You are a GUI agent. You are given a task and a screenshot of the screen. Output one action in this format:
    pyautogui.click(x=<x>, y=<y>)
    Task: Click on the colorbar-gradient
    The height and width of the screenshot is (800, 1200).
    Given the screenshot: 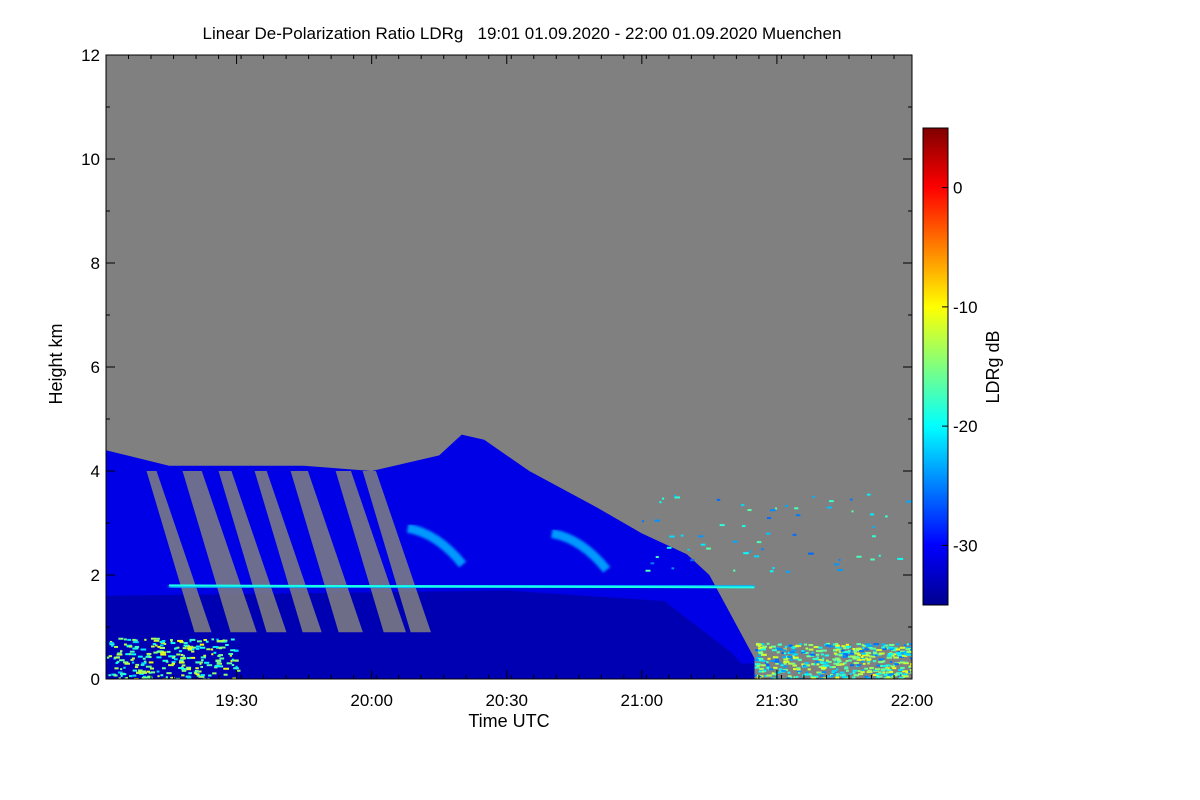 What is the action you would take?
    pyautogui.click(x=935, y=366)
    